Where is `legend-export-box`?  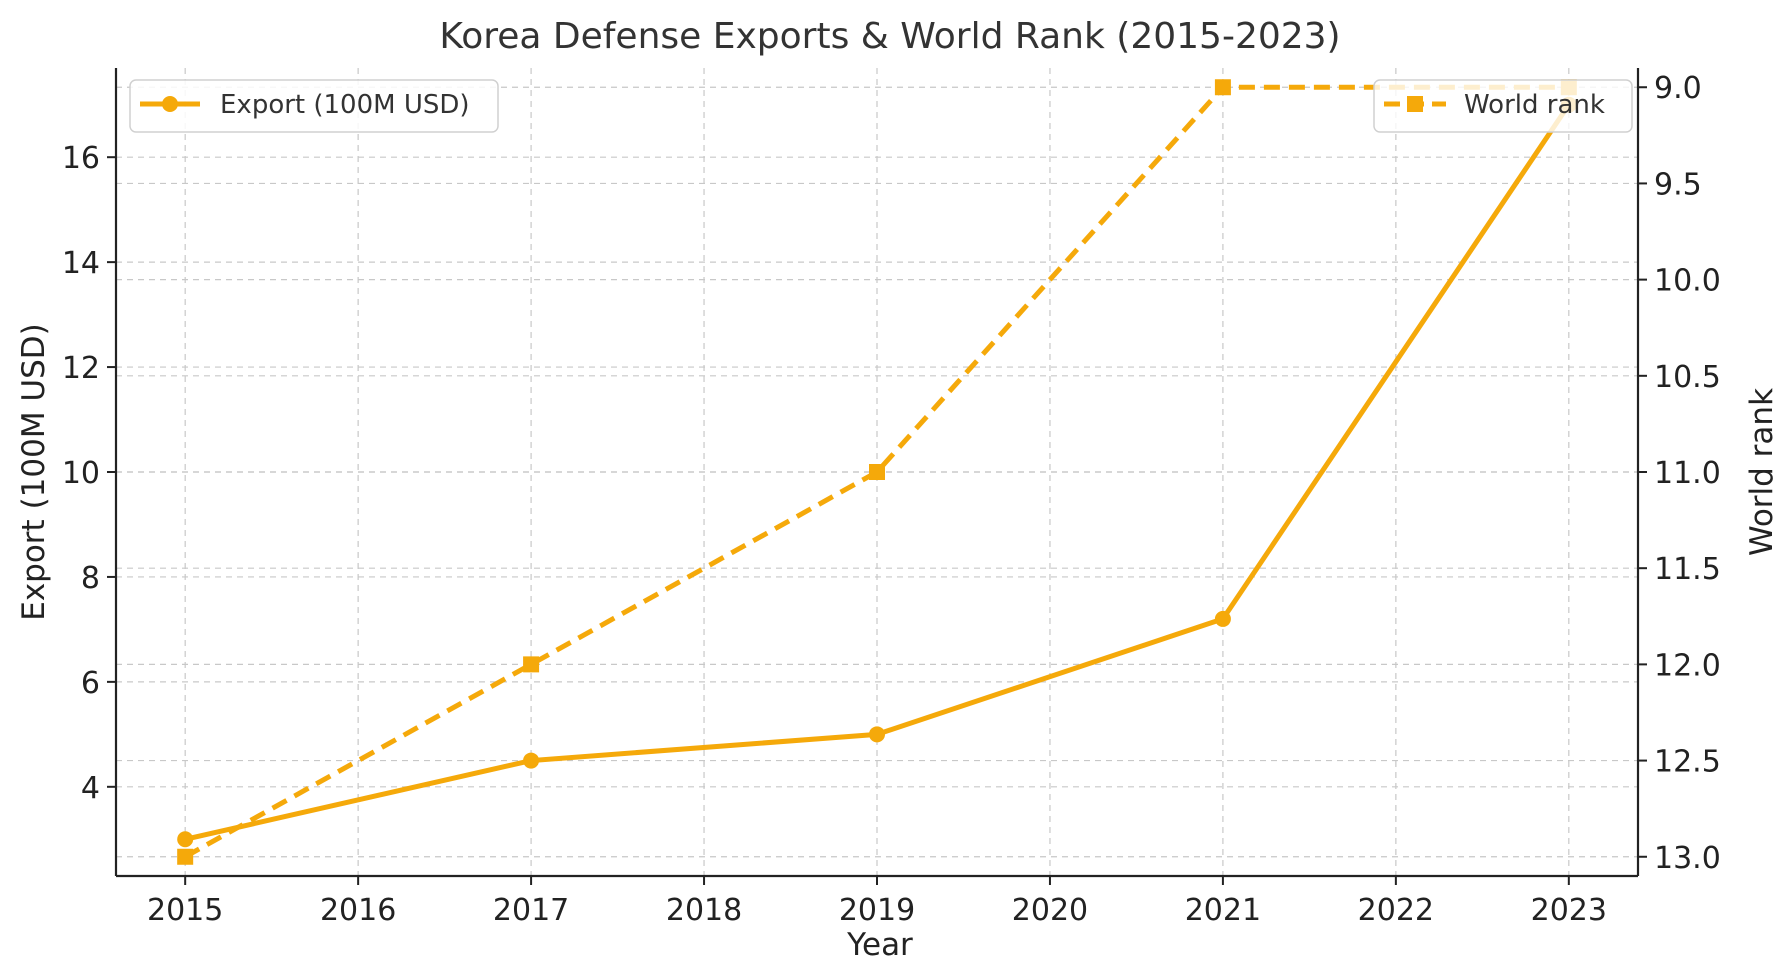 legend-export-box is located at coordinates (314, 106).